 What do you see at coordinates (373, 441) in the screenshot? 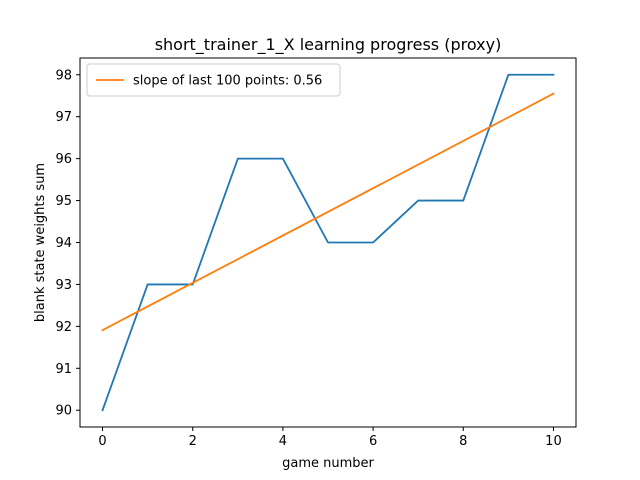
I see `x-tick-label: 6` at bounding box center [373, 441].